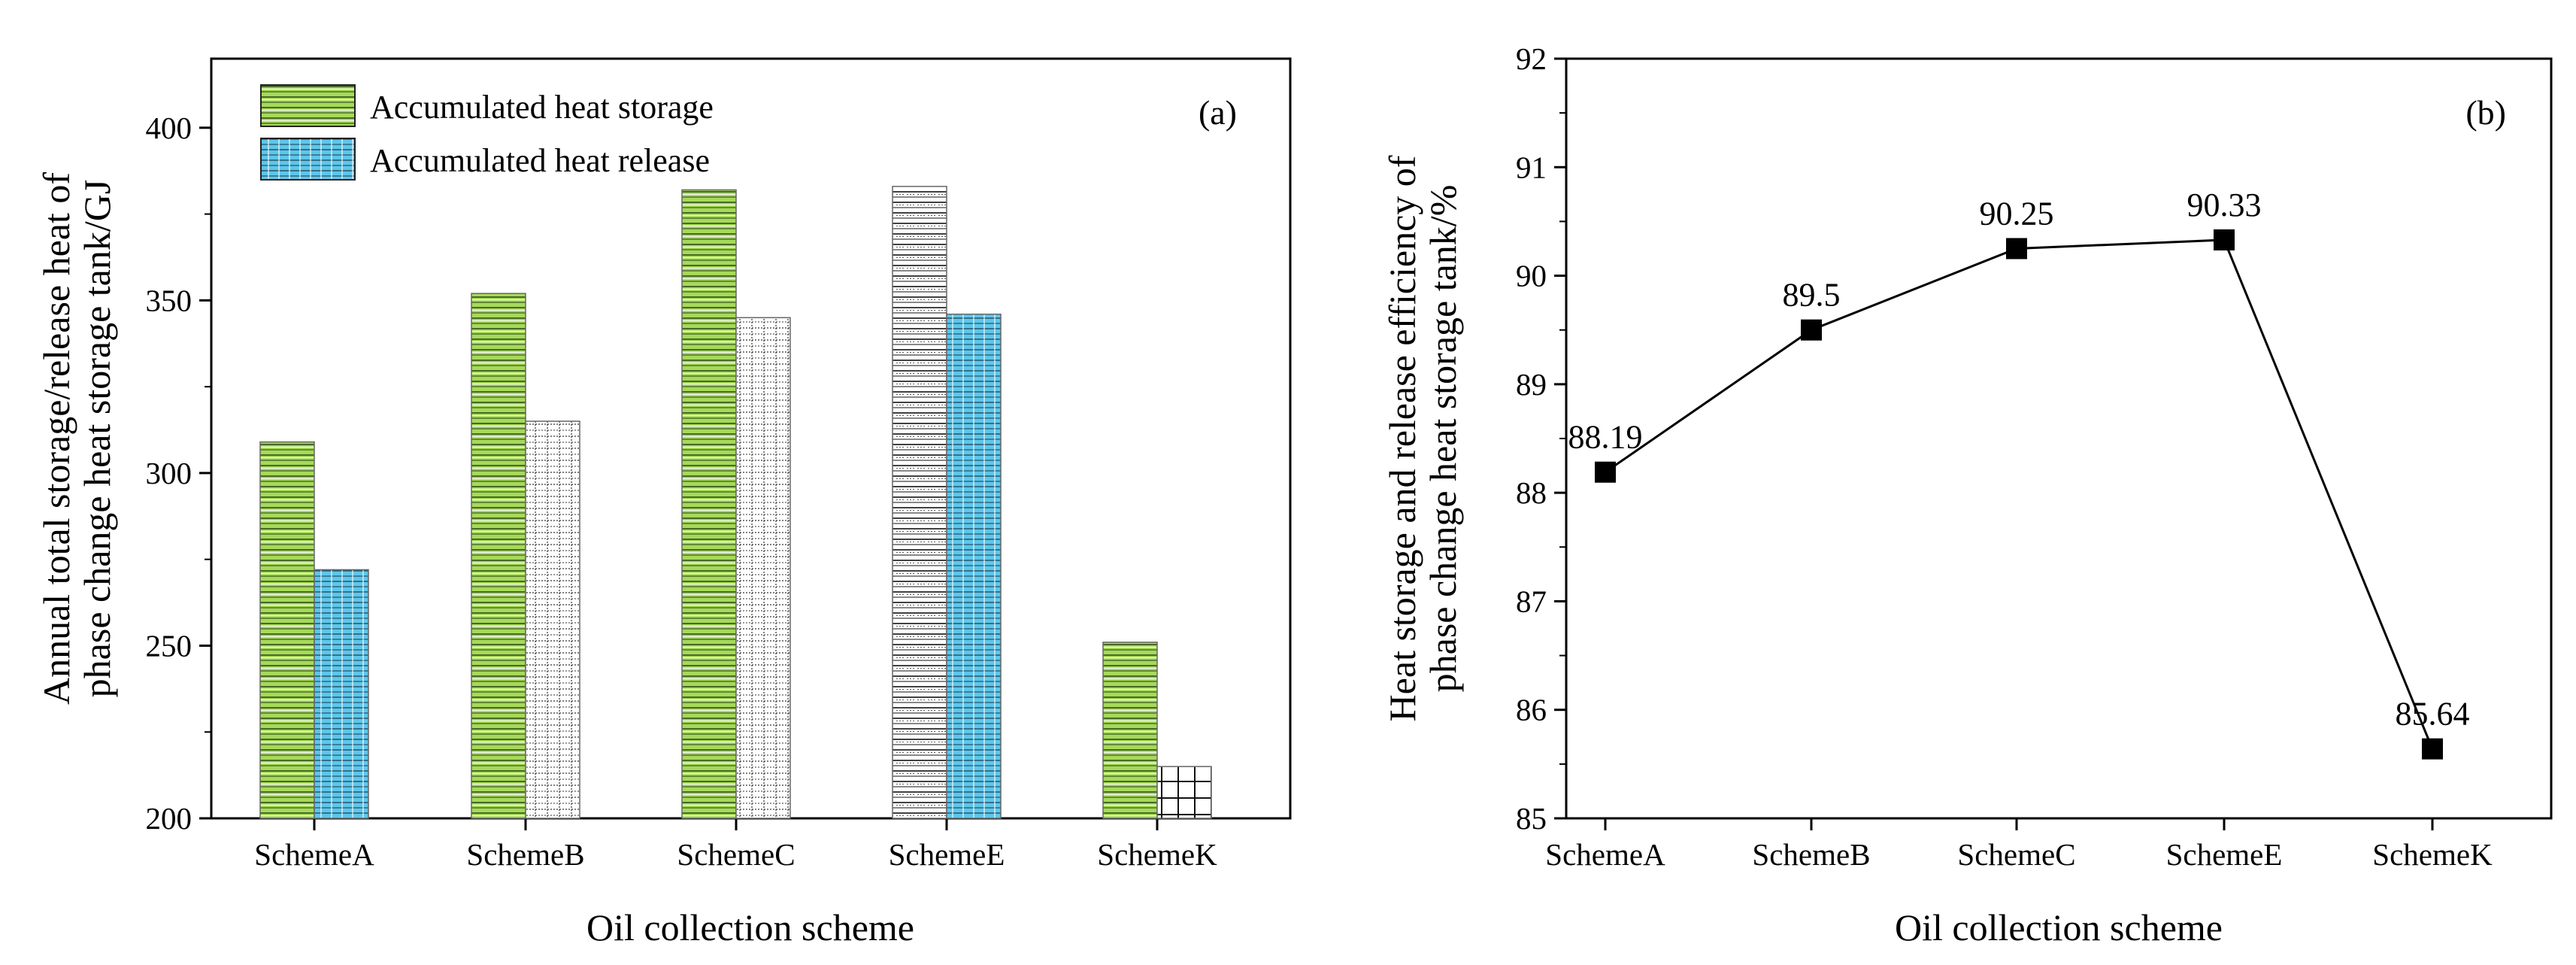  What do you see at coordinates (709, 504) in the screenshot?
I see `bar-storage-SchemeC` at bounding box center [709, 504].